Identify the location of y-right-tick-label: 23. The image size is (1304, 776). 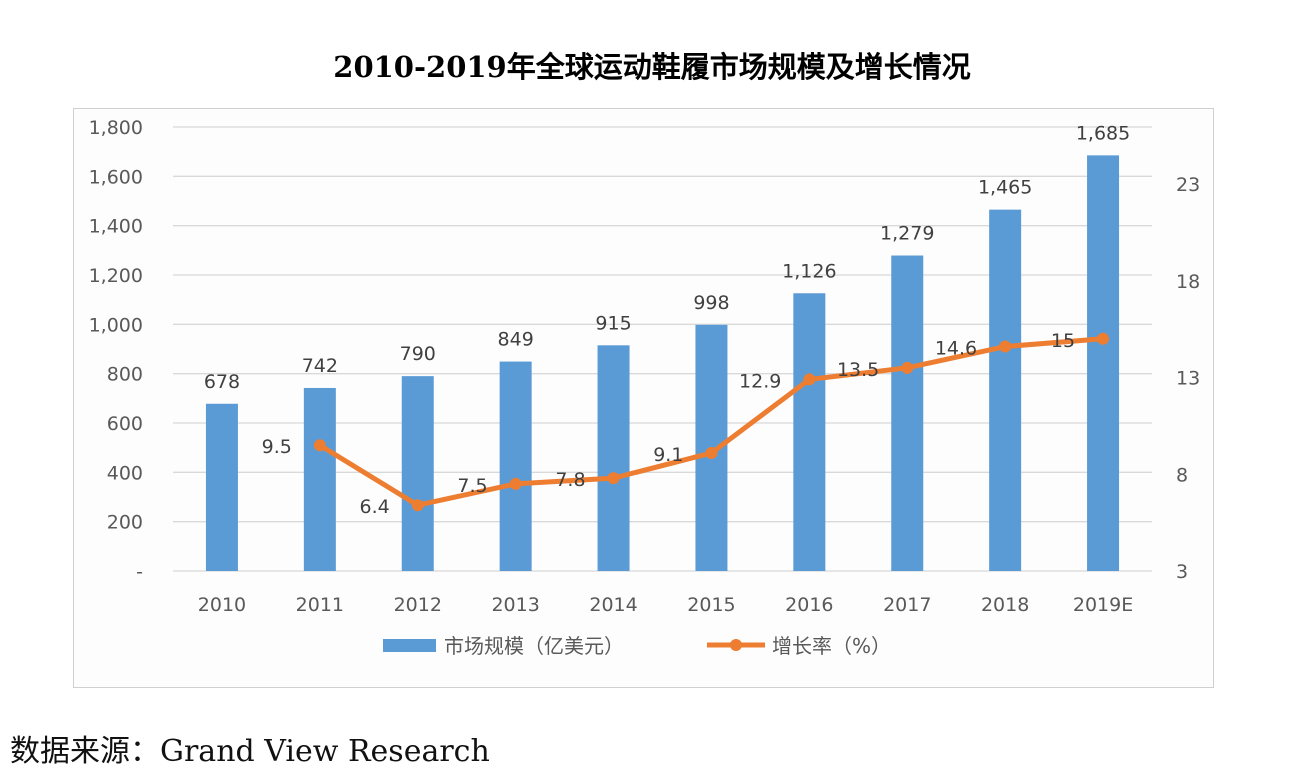
(1188, 185).